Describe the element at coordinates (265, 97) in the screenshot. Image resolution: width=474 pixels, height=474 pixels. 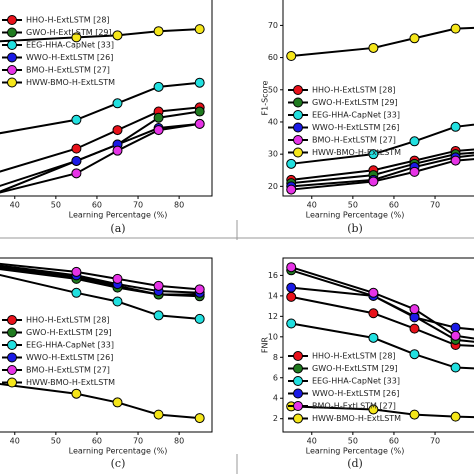
I see `y-axis-label: F1-Score` at that location.